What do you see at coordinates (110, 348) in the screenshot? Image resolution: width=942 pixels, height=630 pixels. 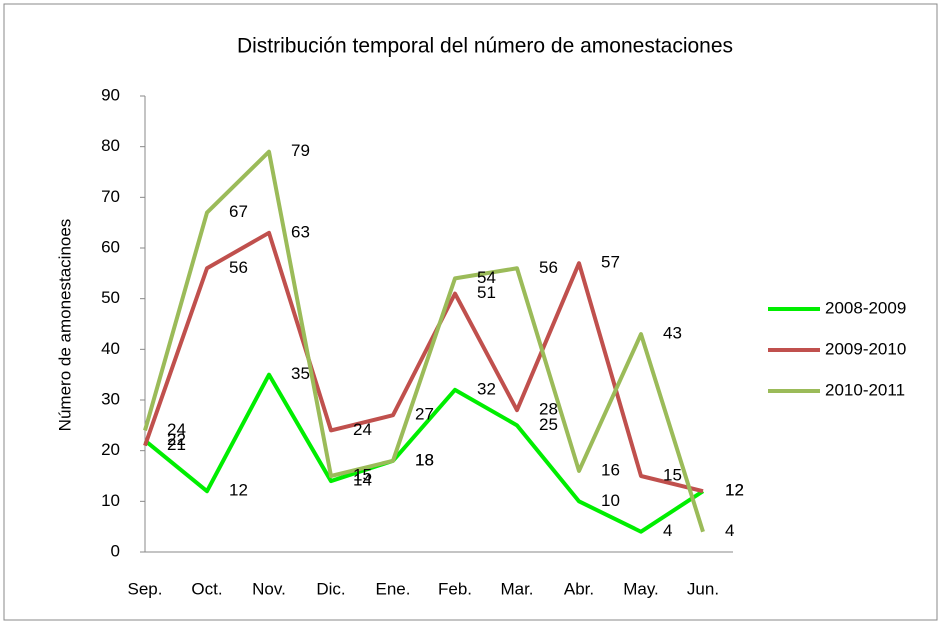 I see `y-tick-label: 40` at bounding box center [110, 348].